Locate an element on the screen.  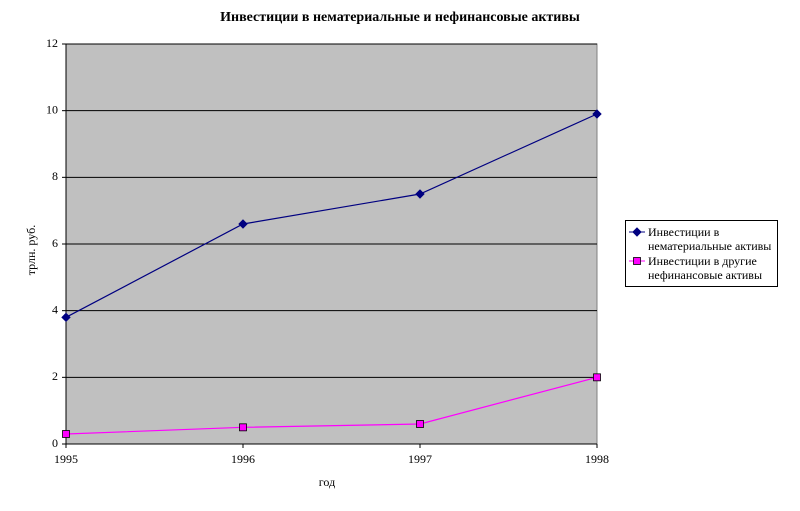
y-axis-label: трлн. руб. is located at coordinates (31, 250).